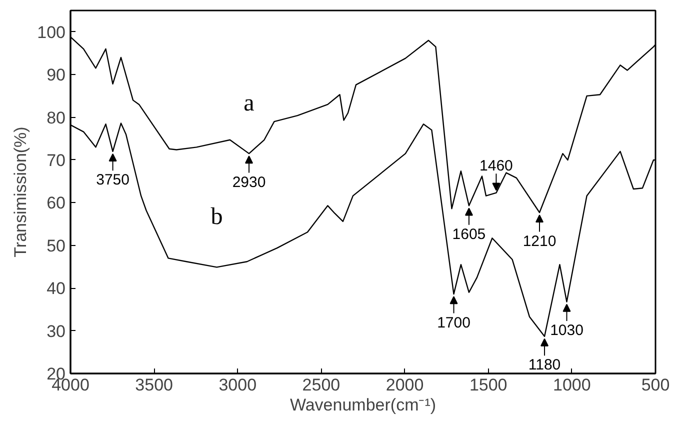  I want to click on annotation: 1030, so click(567, 331).